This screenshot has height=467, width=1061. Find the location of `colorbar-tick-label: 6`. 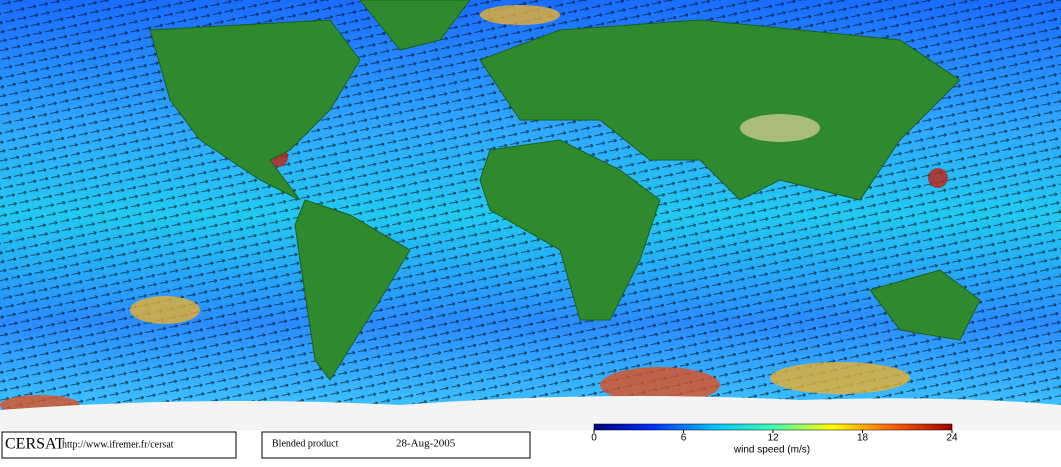

colorbar-tick-label: 6 is located at coordinates (684, 438).